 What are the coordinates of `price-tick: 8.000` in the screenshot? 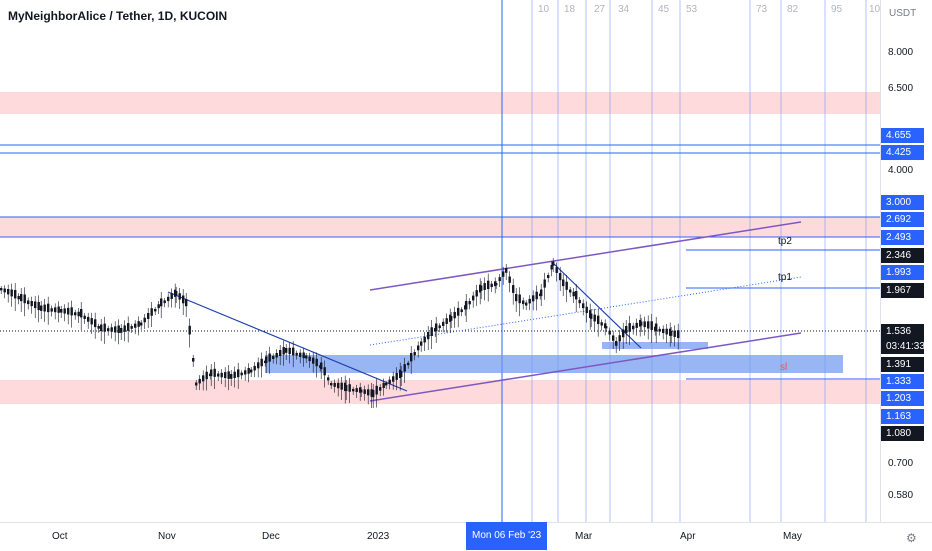 It's located at (901, 52).